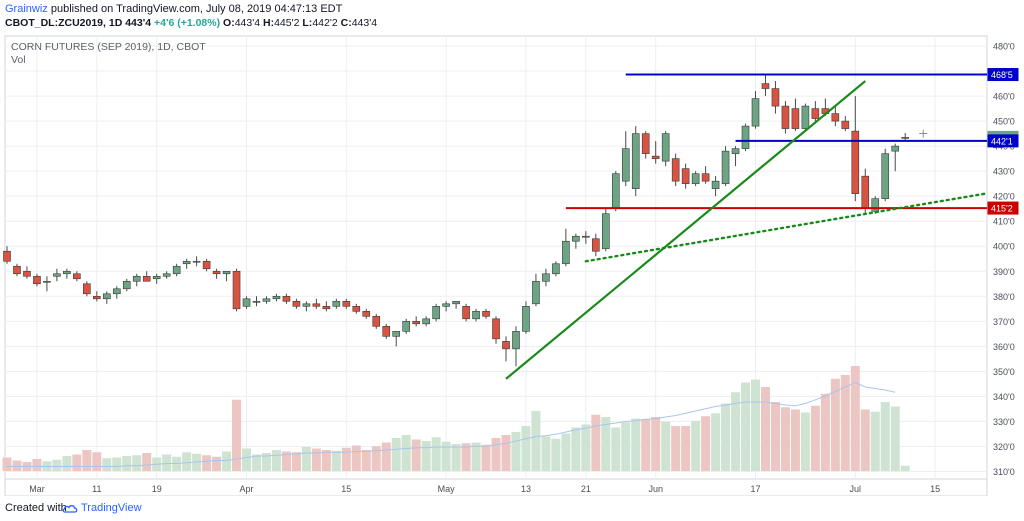 The height and width of the screenshot is (521, 1024). I want to click on dotted-support-trendline, so click(785, 227).